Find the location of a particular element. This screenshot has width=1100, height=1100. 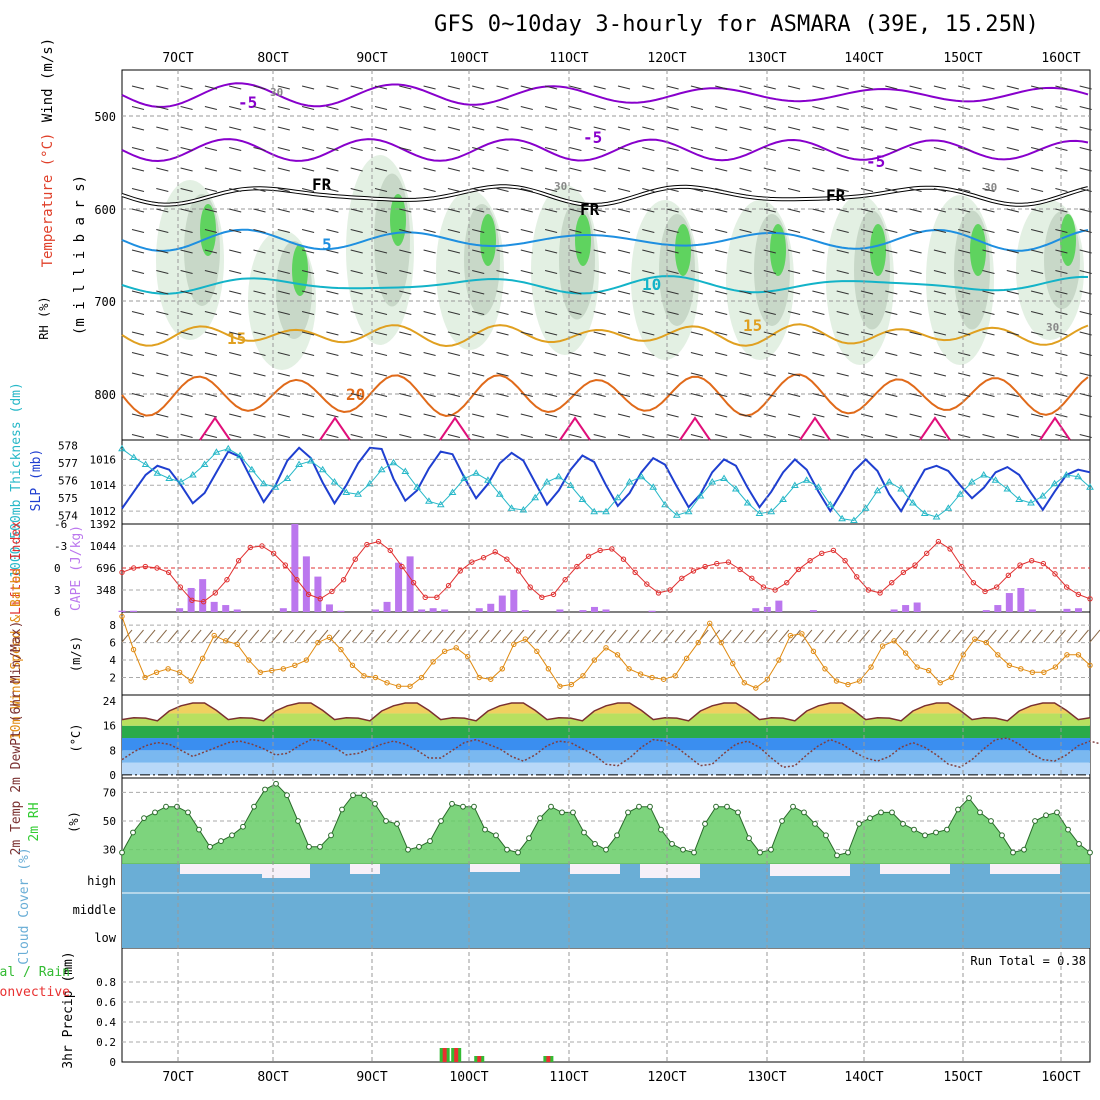

rh-area-mid is located at coordinates (677, 270).